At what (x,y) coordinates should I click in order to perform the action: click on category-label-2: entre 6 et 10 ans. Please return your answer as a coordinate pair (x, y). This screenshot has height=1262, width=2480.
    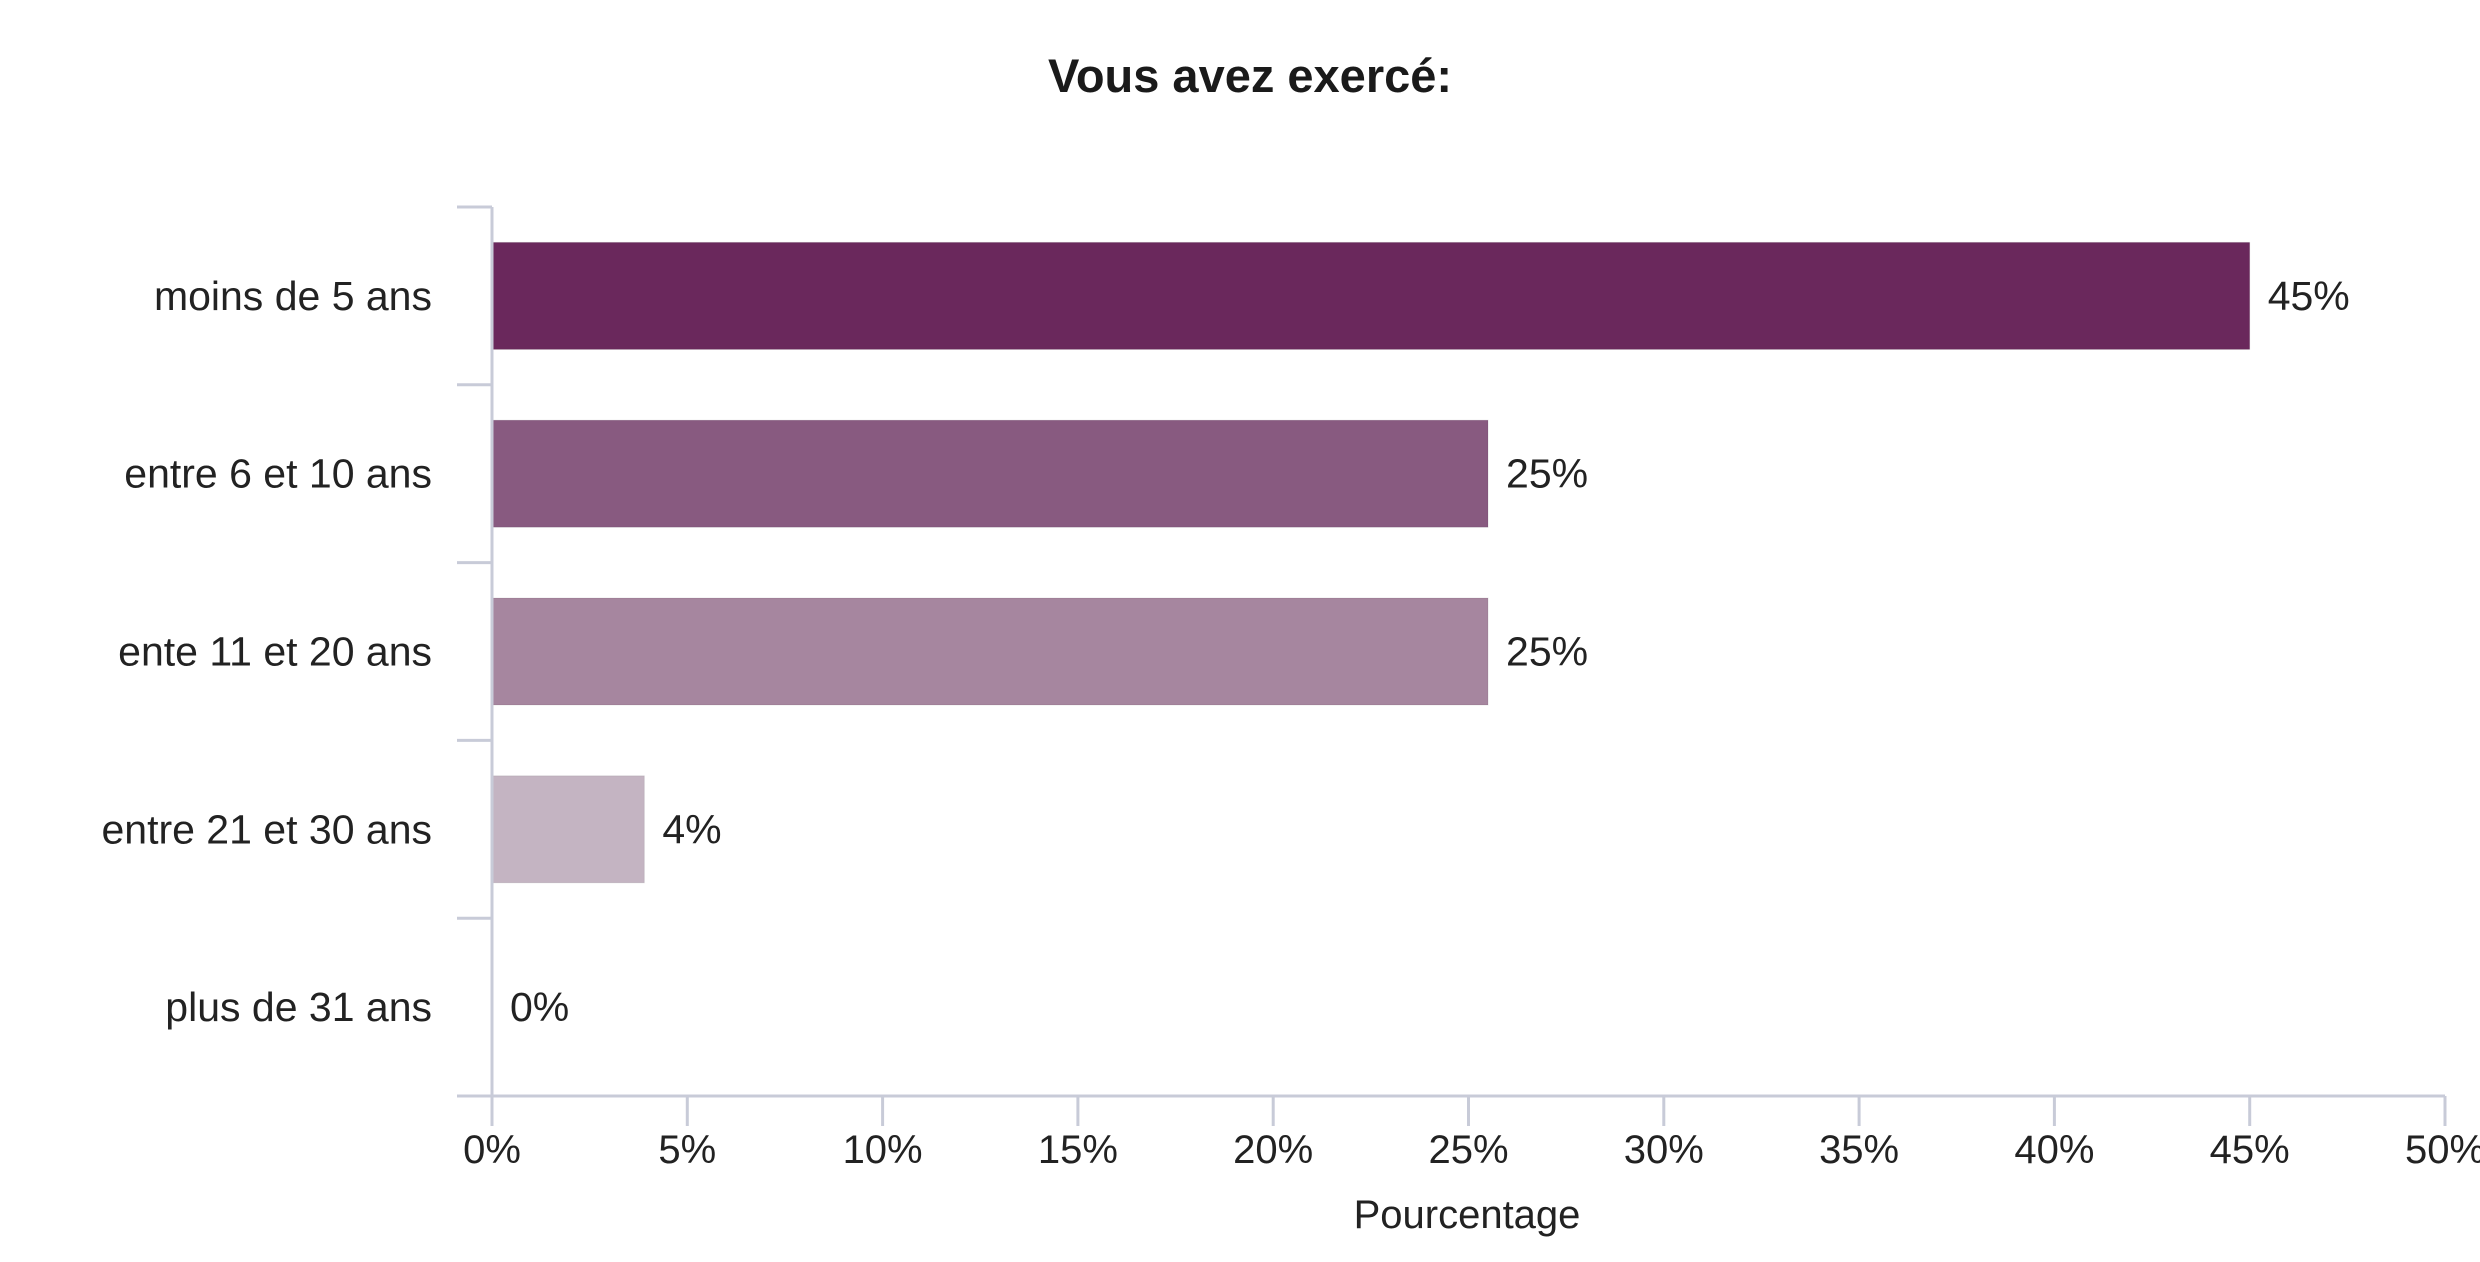
    Looking at the image, I should click on (278, 474).